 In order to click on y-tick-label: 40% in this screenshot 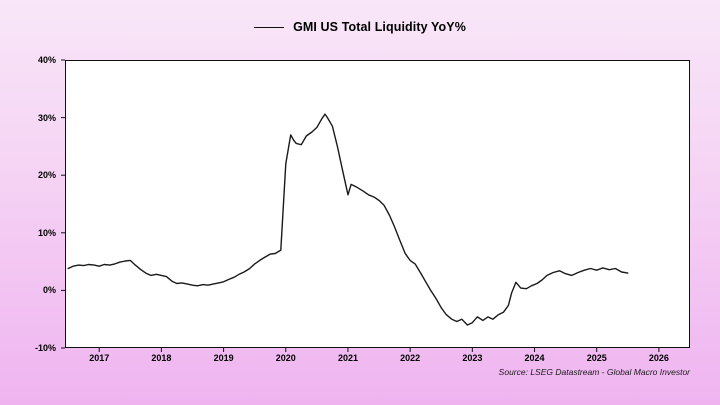, I will do `click(46, 60)`.